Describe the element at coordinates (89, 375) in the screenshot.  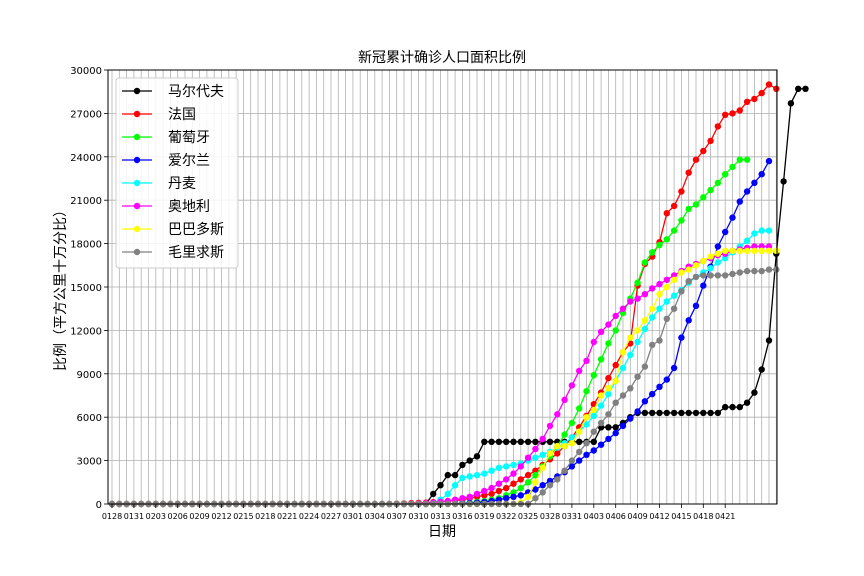
I see `y-tick-label: 9000` at that location.